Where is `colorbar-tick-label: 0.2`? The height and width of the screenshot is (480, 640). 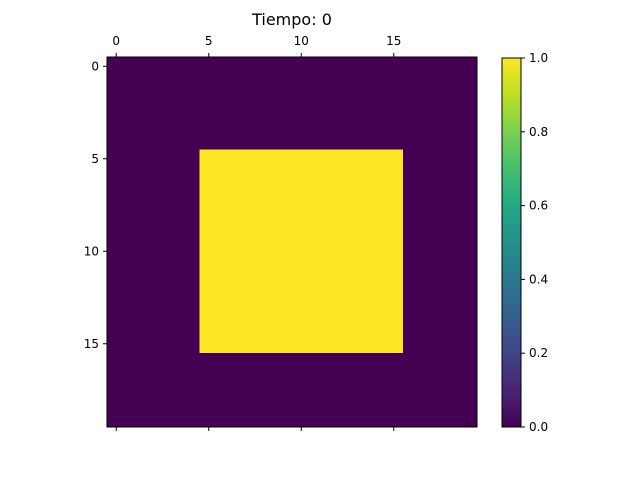 colorbar-tick-label: 0.2 is located at coordinates (538, 353).